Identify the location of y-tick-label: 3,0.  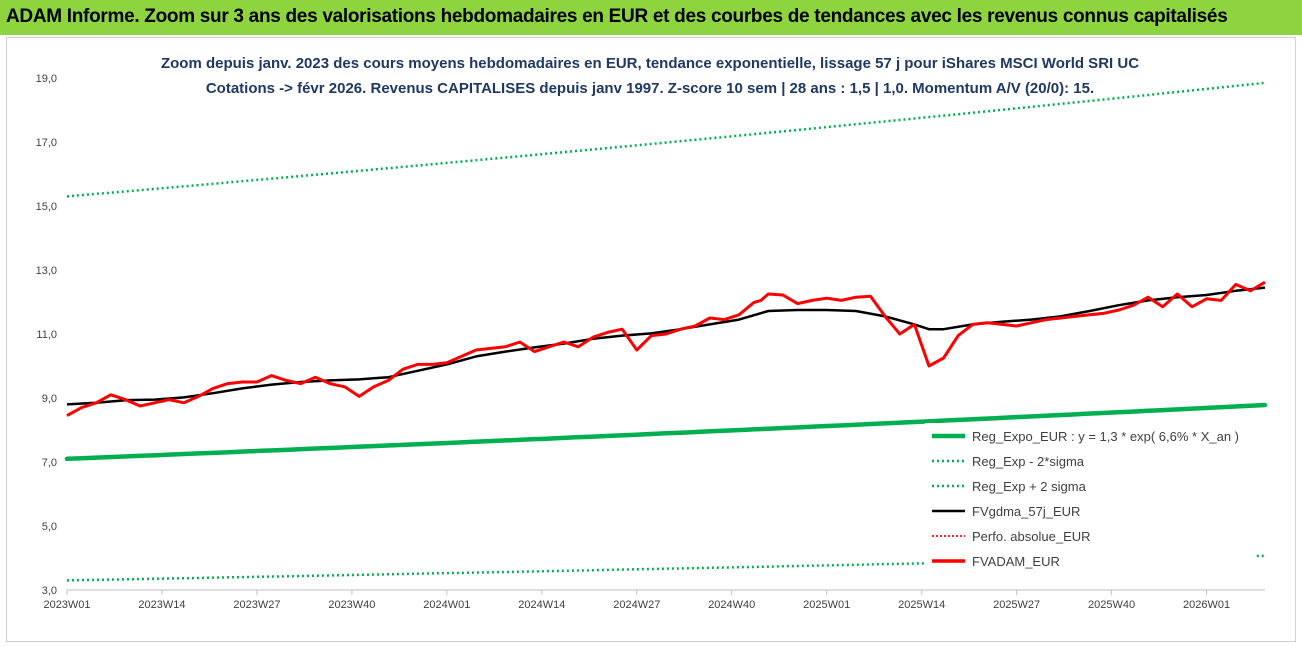
(49, 591).